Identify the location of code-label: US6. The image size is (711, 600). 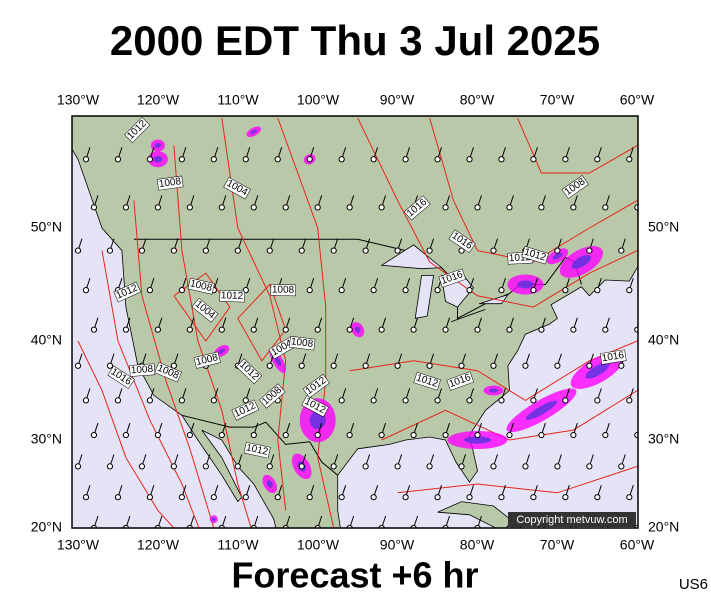
(693, 584).